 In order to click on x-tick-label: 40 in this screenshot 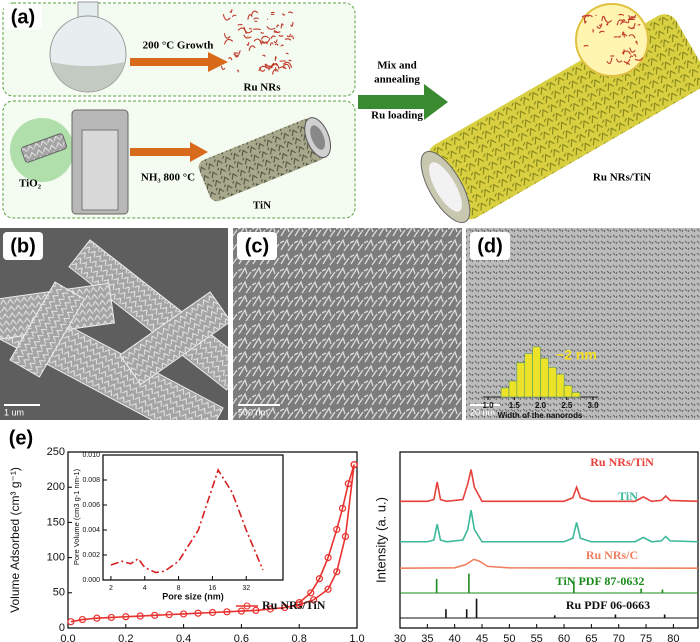, I will do `click(455, 637)`.